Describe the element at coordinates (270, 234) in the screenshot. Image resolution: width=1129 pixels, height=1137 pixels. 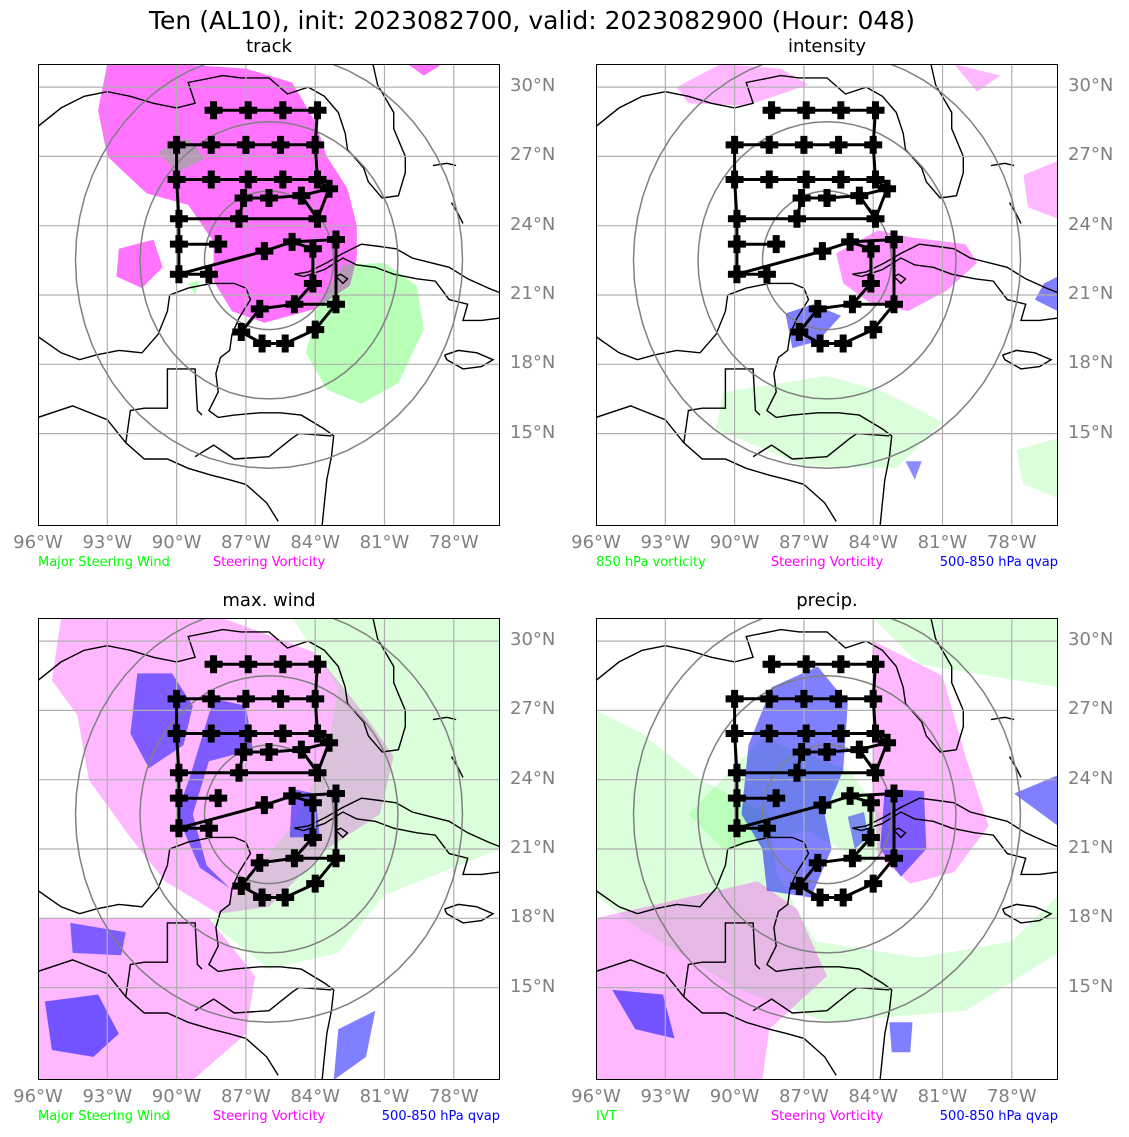
I see `shaded-fields` at that location.